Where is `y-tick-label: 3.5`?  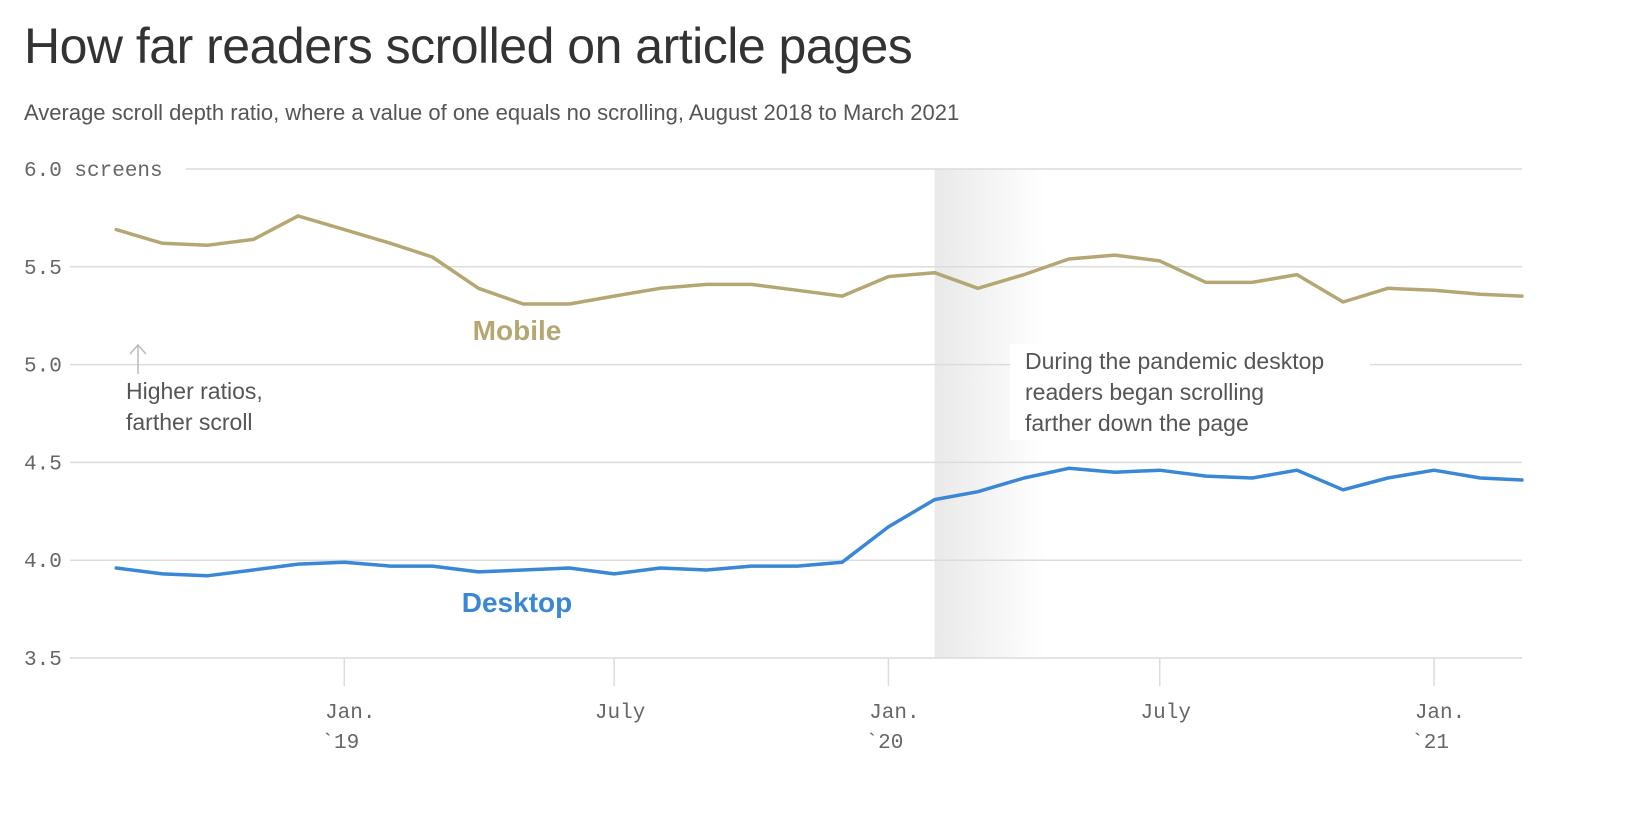
y-tick-label: 3.5 is located at coordinates (43, 660).